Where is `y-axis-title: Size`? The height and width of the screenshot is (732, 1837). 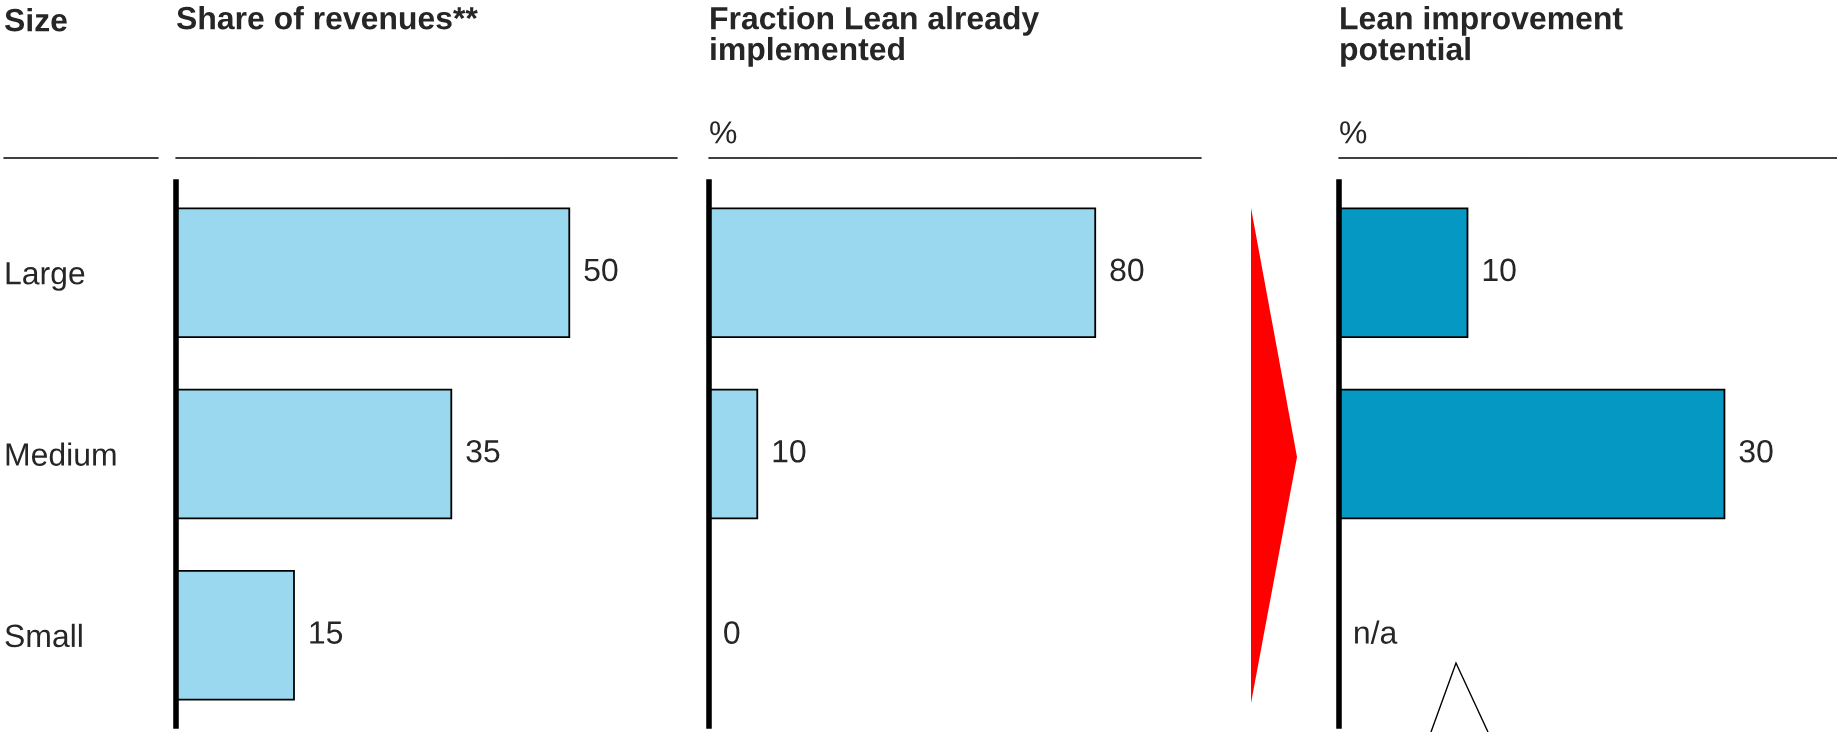
y-axis-title: Size is located at coordinates (35, 20).